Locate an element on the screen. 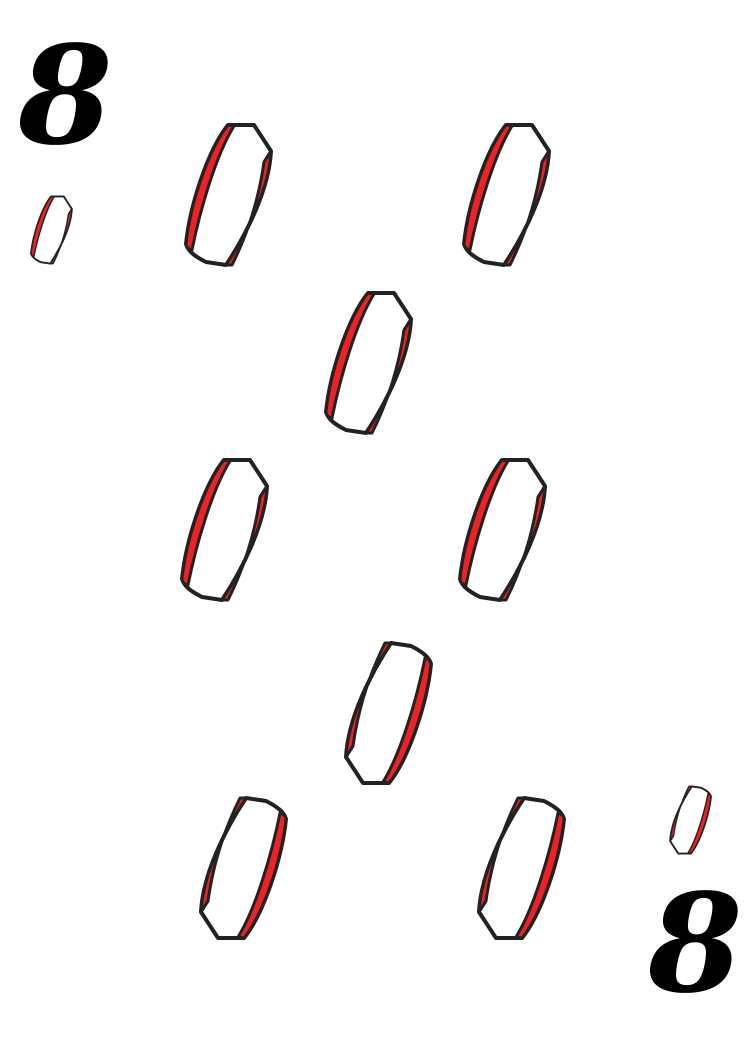  corner-pip-top is located at coordinates (51, 230).